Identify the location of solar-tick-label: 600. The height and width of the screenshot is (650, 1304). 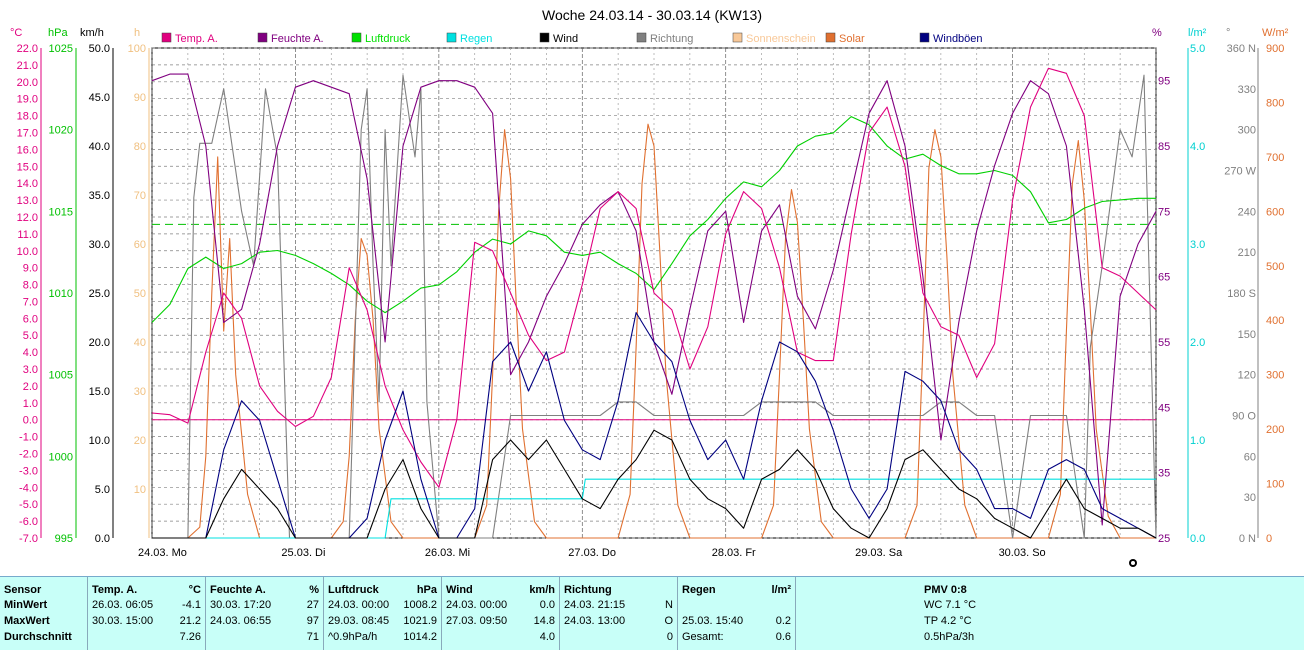
(1275, 212).